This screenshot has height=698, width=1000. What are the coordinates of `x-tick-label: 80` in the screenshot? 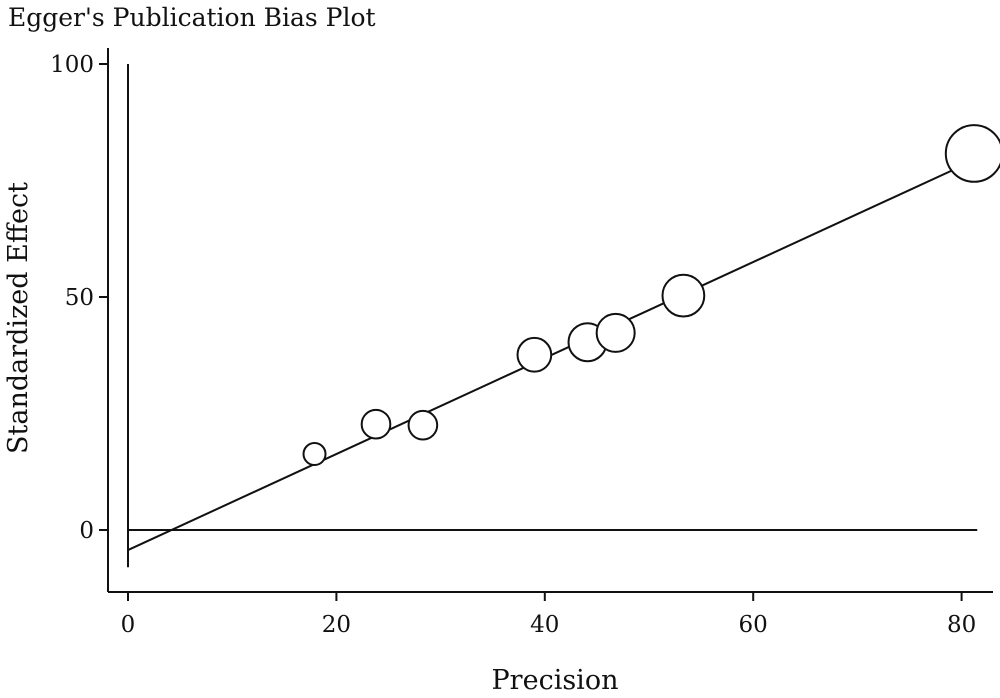 It's located at (961, 625).